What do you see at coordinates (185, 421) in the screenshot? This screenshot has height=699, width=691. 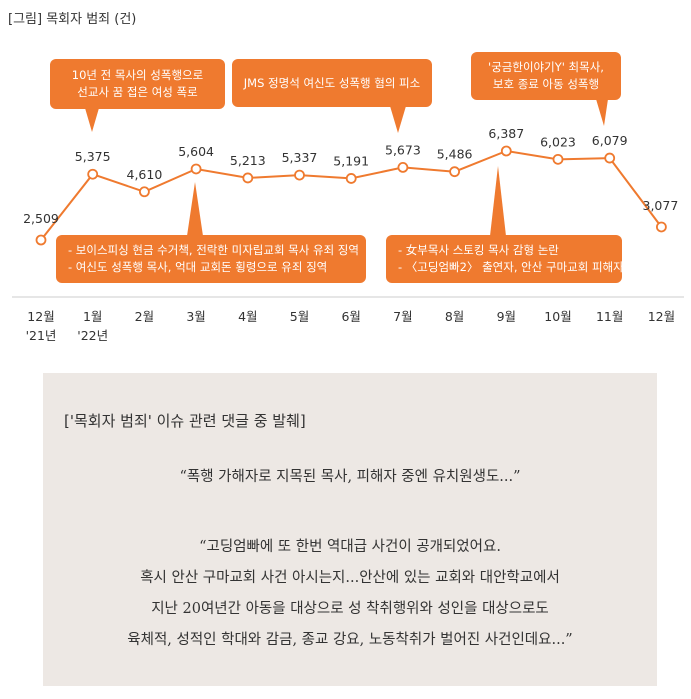 I see `quote-heading: ['목회자 범죄' 이슈 관련 댓글 중 발췌]` at bounding box center [185, 421].